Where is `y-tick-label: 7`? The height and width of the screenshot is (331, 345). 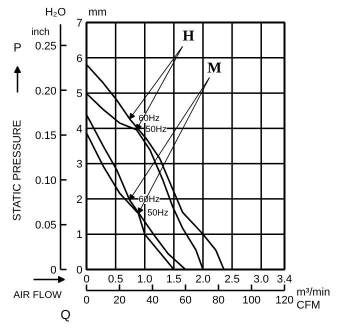 y-tick-label: 7 is located at coordinates (79, 24).